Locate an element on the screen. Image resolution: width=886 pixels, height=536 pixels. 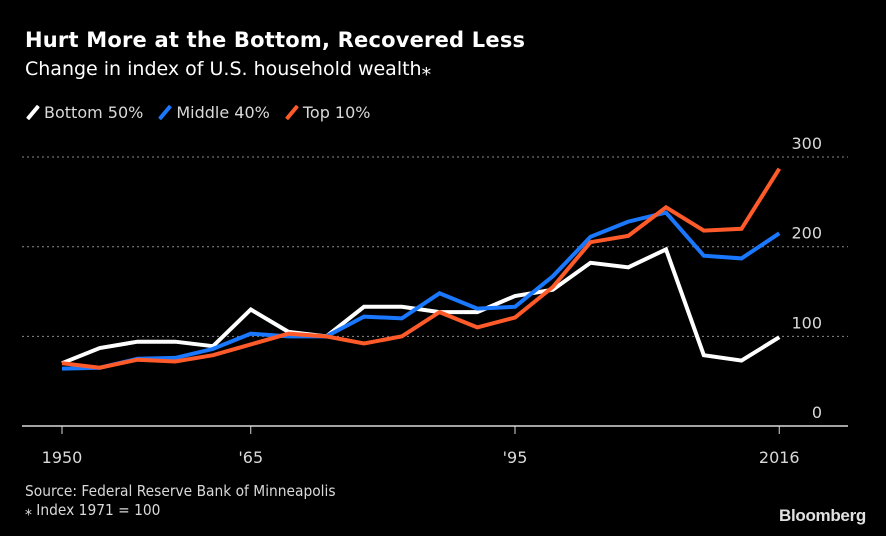
legend-item-middle-40: Middle 40% is located at coordinates (213, 112).